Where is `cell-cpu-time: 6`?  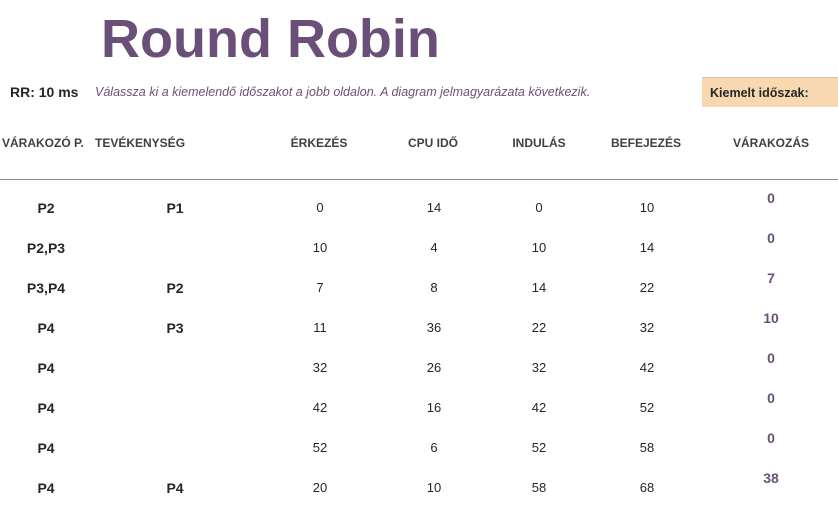
cell-cpu-time: 6 is located at coordinates (434, 447).